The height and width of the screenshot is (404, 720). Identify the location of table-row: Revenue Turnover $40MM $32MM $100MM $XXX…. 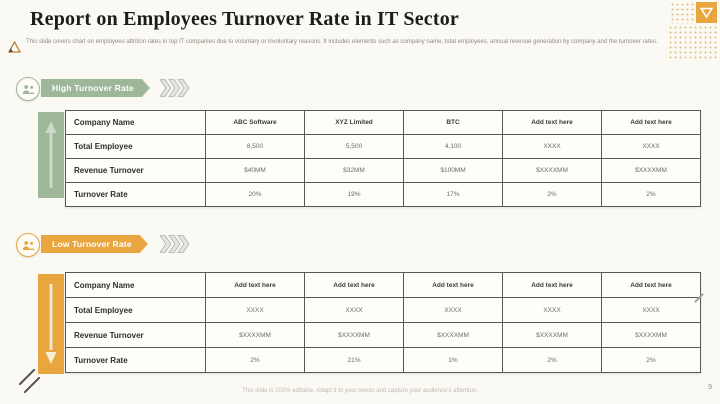
(383, 170).